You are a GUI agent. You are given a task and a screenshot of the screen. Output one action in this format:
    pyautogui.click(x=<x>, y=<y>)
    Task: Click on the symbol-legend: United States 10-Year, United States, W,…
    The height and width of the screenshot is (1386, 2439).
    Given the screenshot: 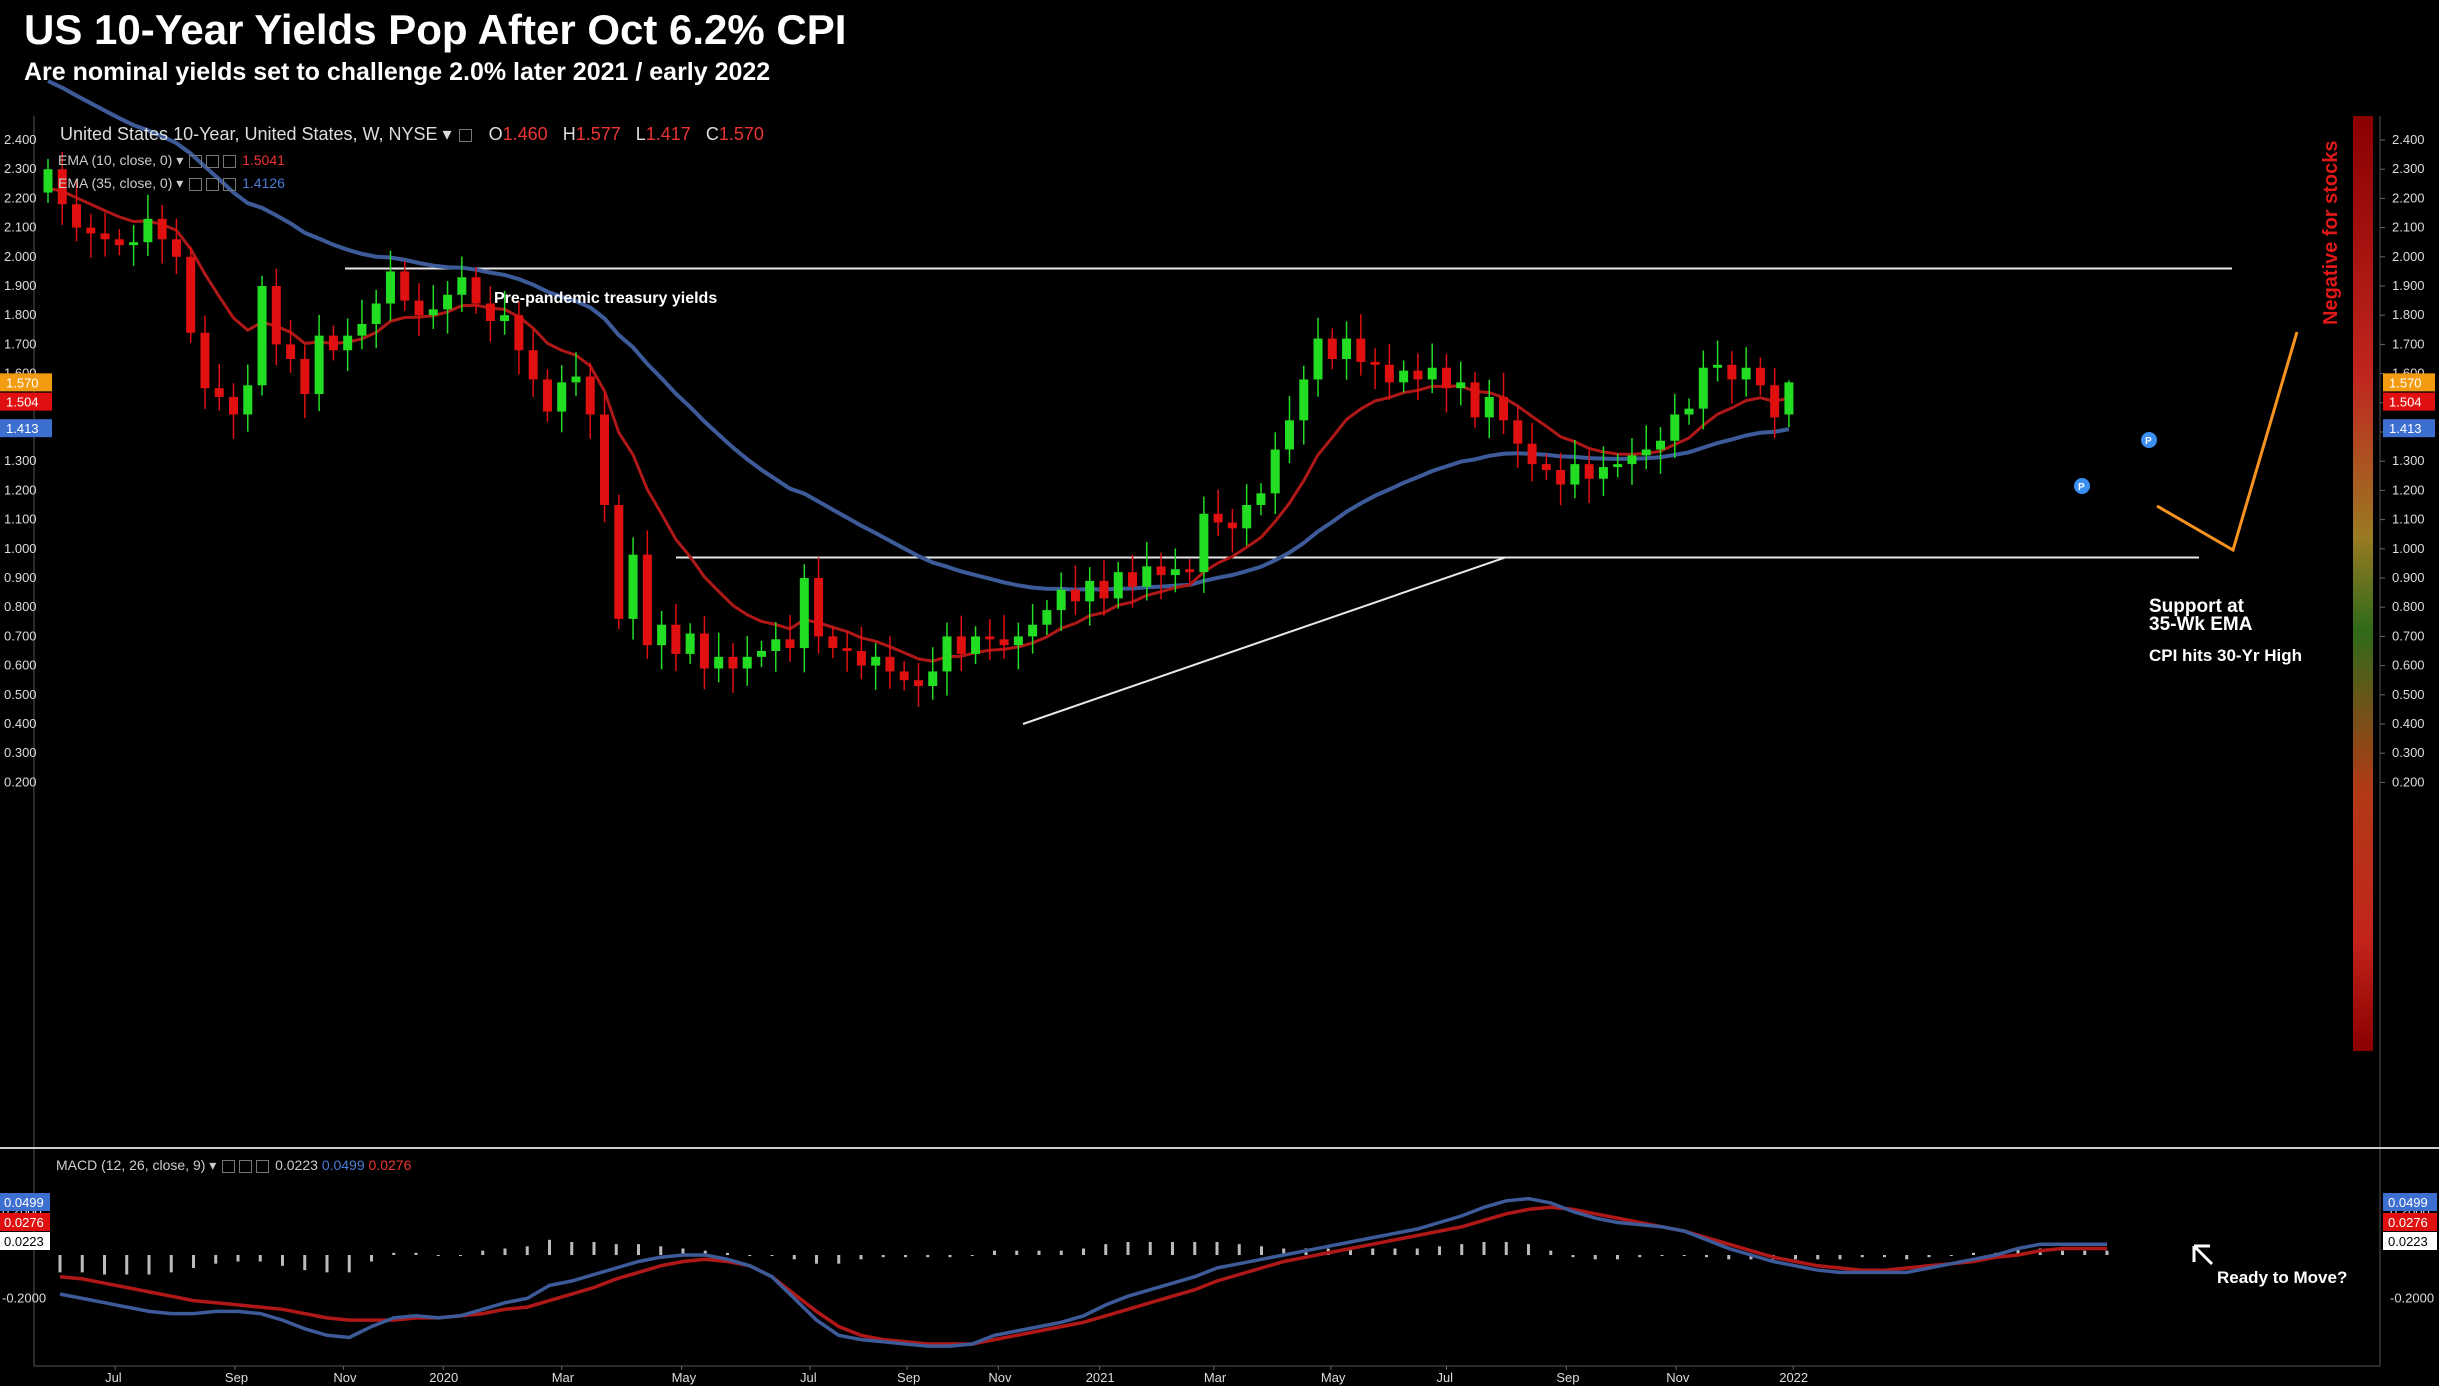 What is the action you would take?
    pyautogui.click(x=412, y=134)
    